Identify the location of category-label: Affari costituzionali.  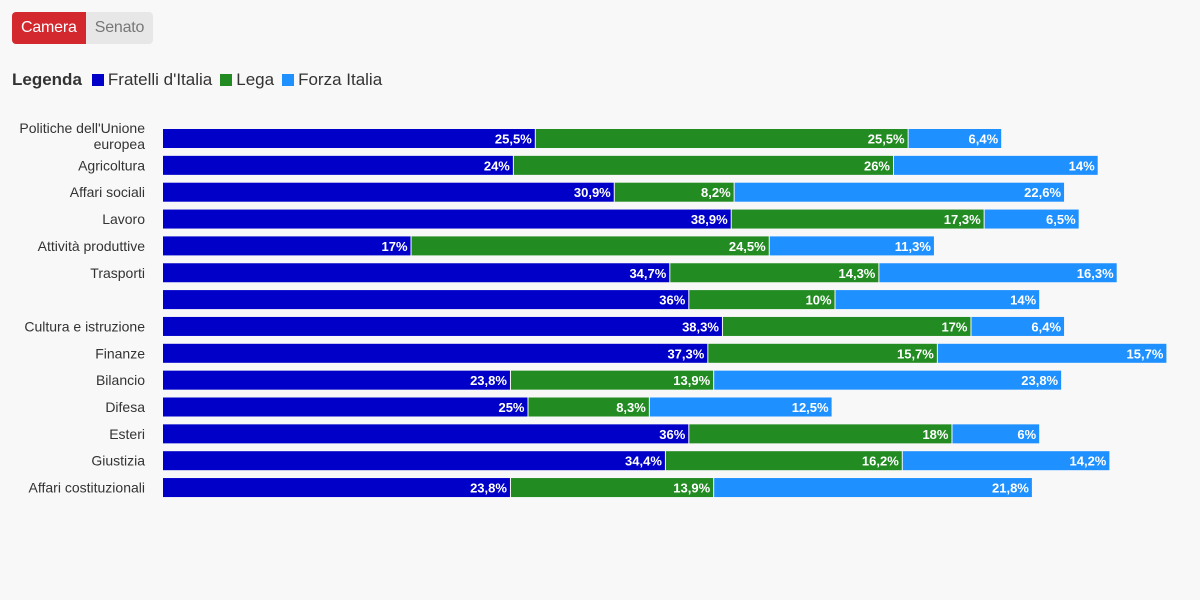
(87, 488).